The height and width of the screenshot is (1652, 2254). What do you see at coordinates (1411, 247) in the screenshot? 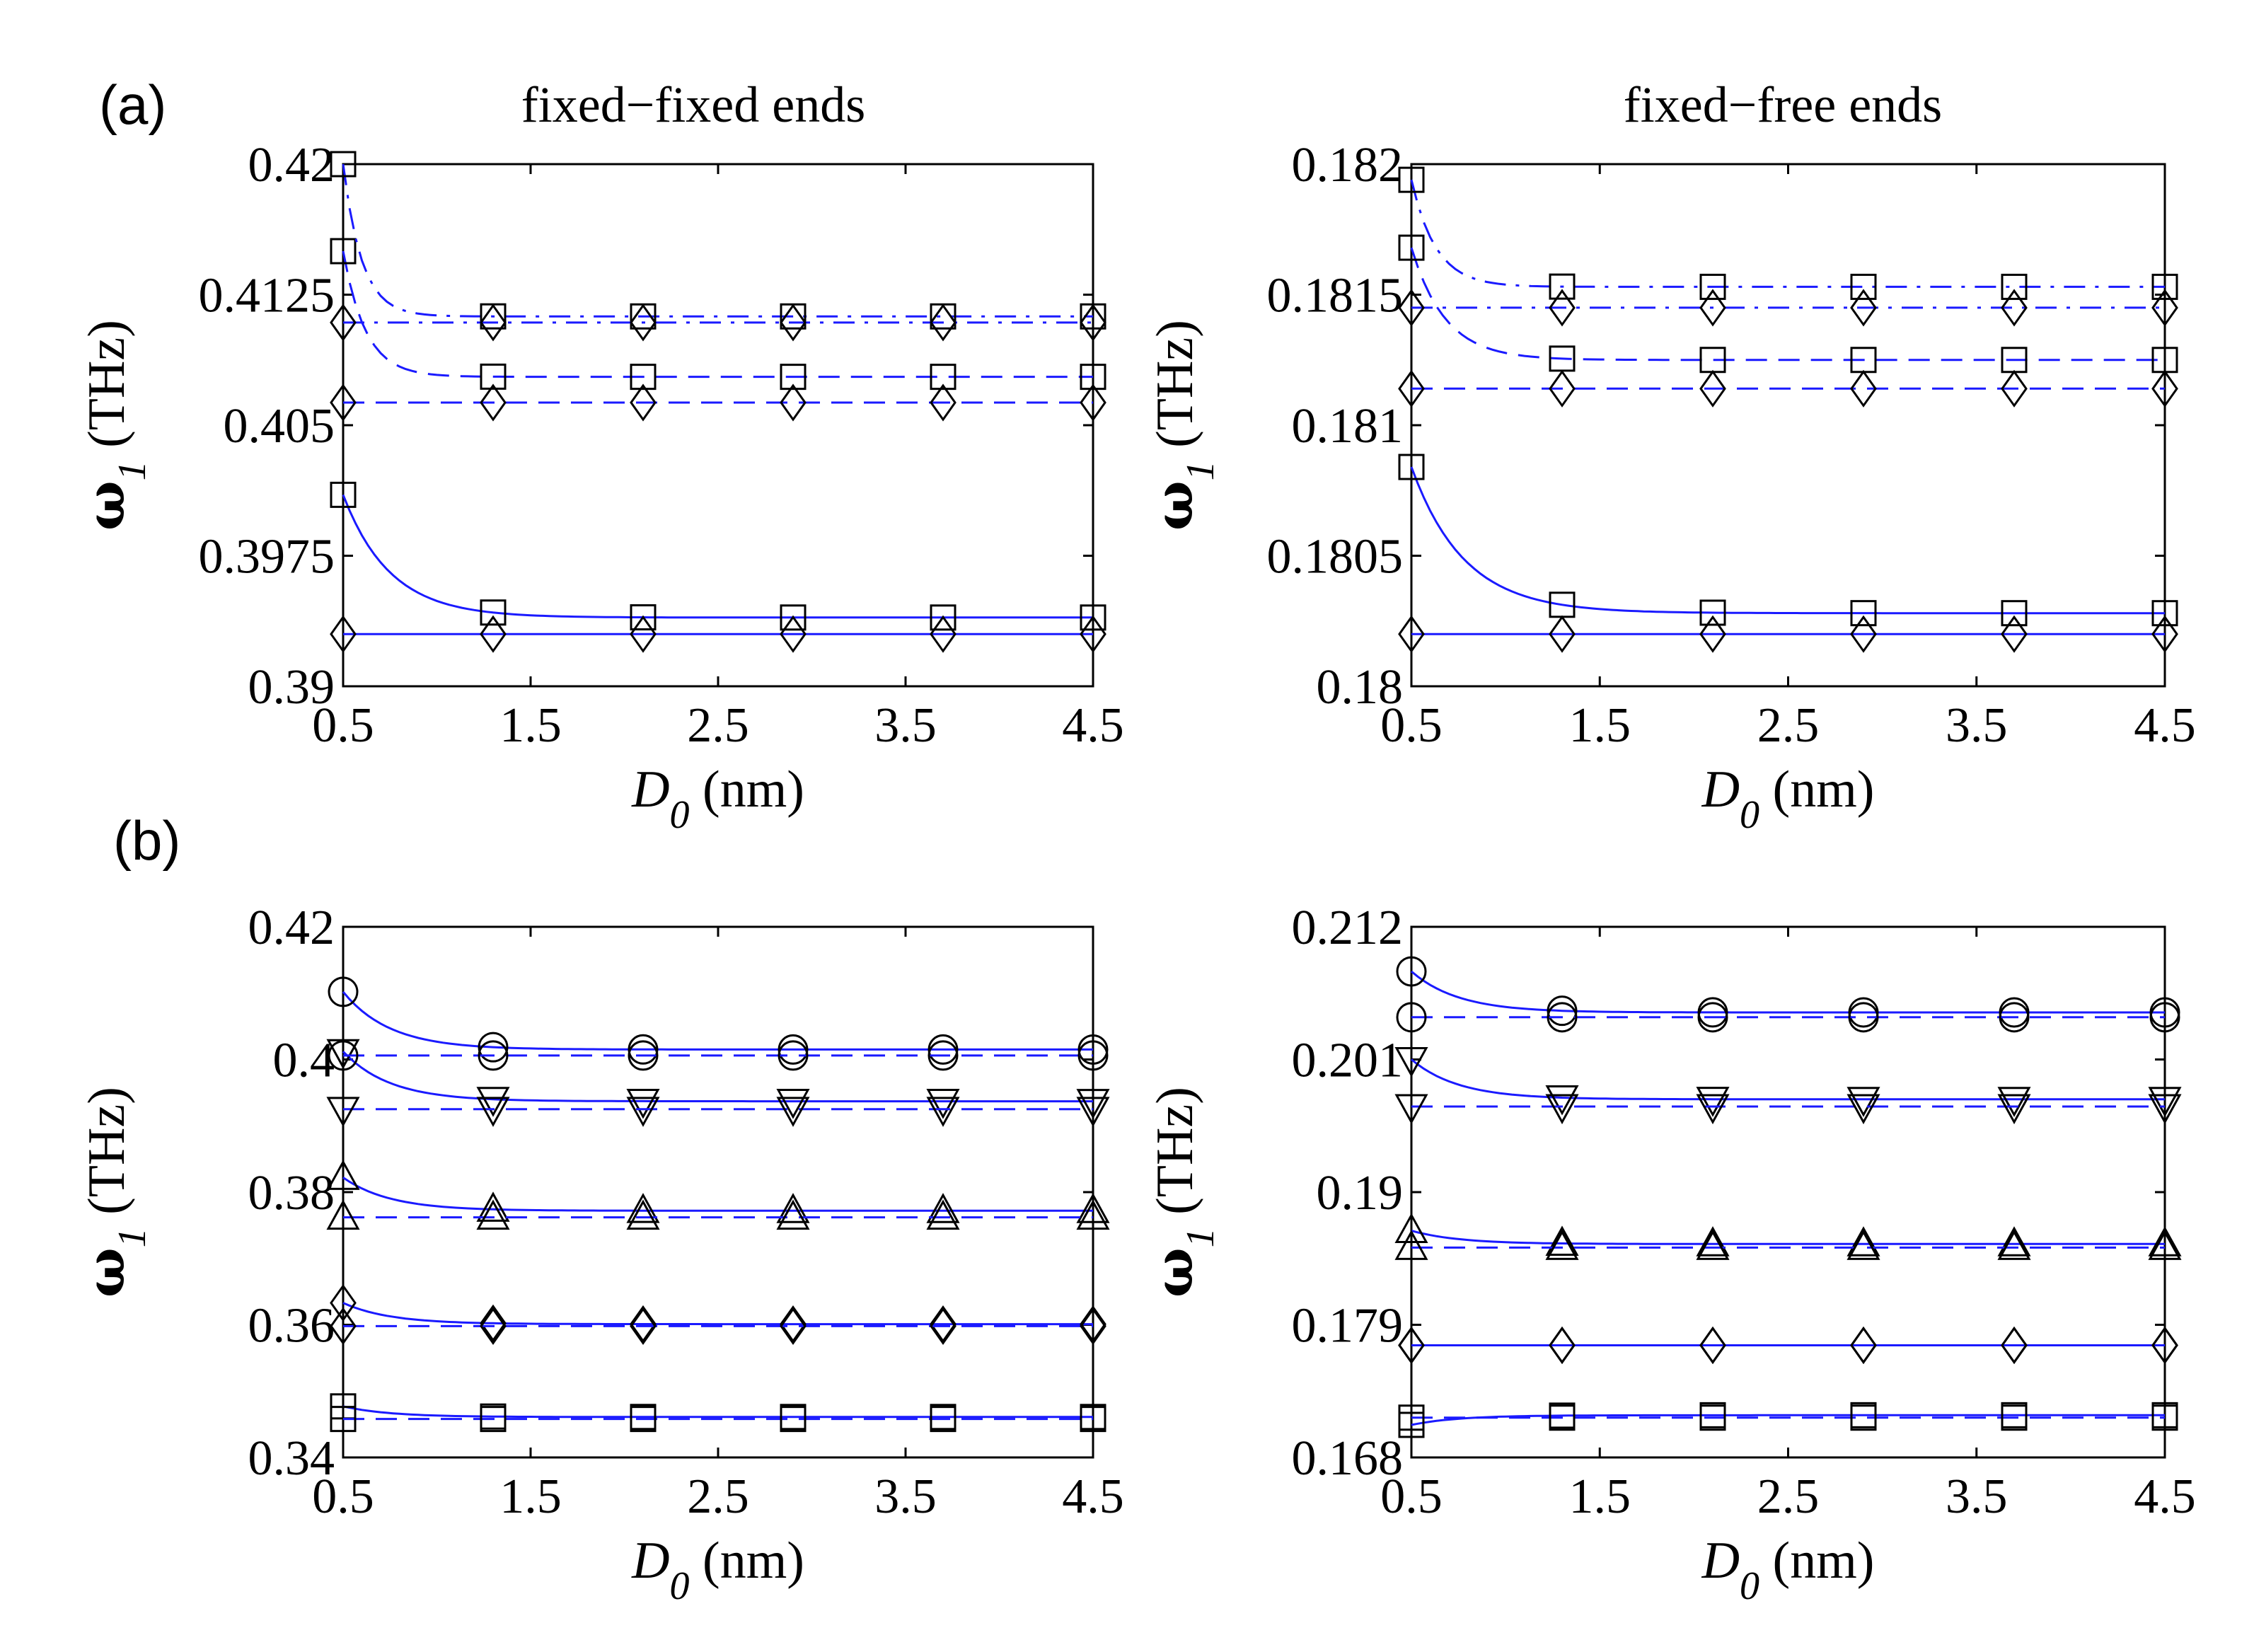
I see `marker-square-dashed-curve` at bounding box center [1411, 247].